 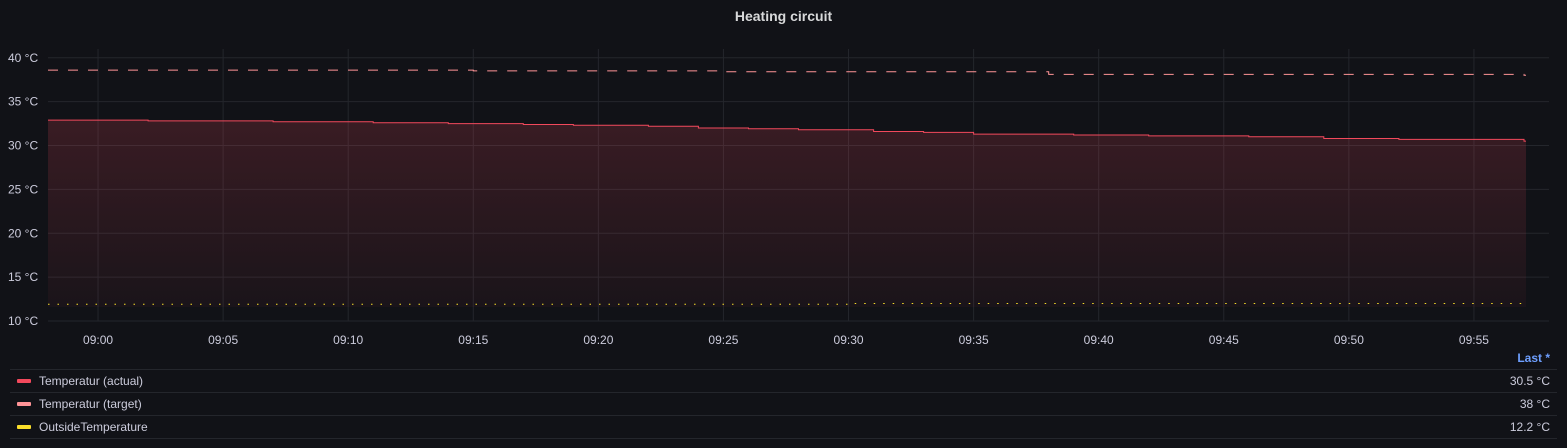 I want to click on x-tick-label: 09:20, so click(x=598, y=340).